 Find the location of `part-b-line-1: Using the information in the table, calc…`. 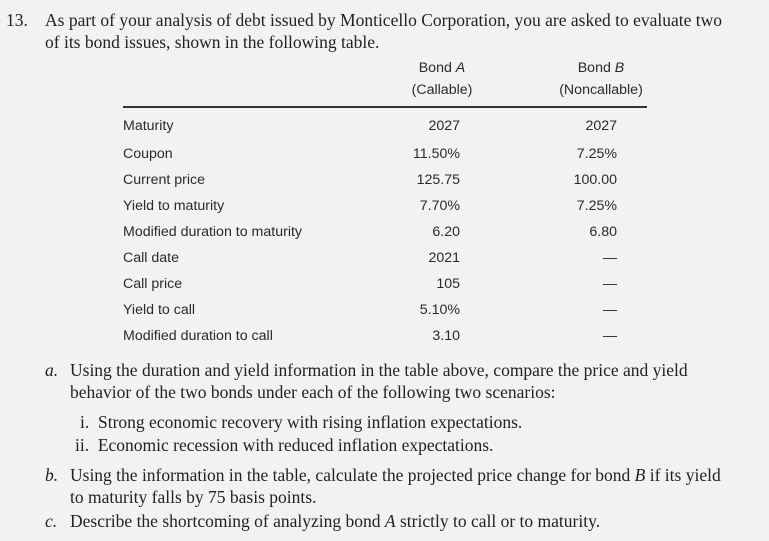

part-b-line-1: Using the information in the table, calc… is located at coordinates (395, 475).